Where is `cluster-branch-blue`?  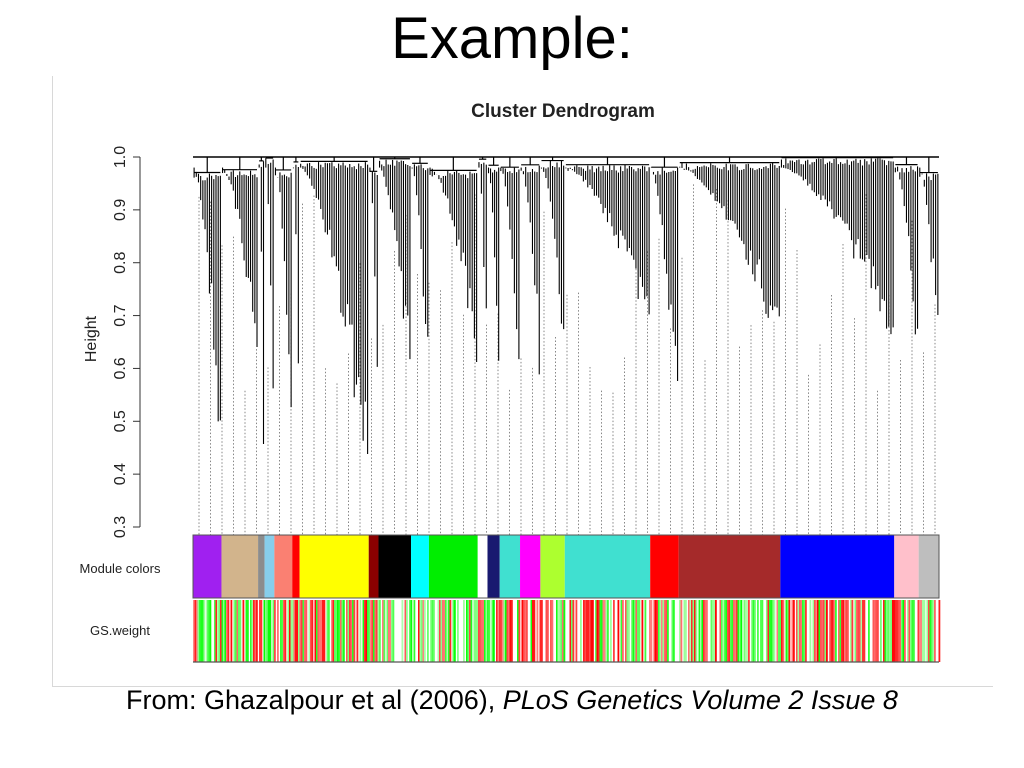 cluster-branch-blue is located at coordinates (837, 246).